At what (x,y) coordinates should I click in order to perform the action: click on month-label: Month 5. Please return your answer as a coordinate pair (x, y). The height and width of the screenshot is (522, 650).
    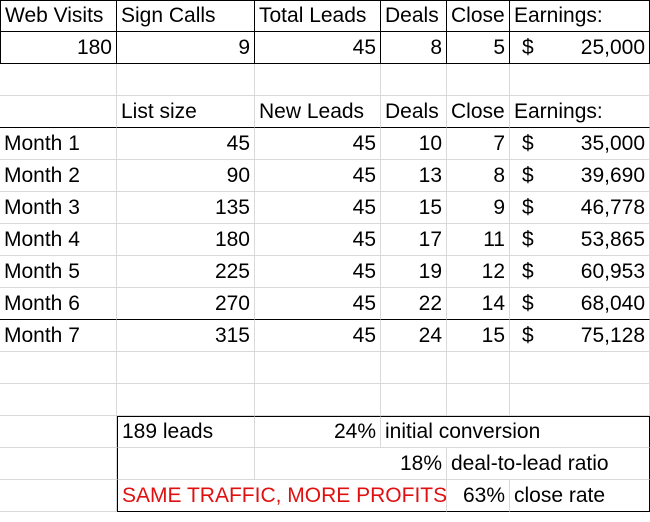
    Looking at the image, I should click on (58, 272).